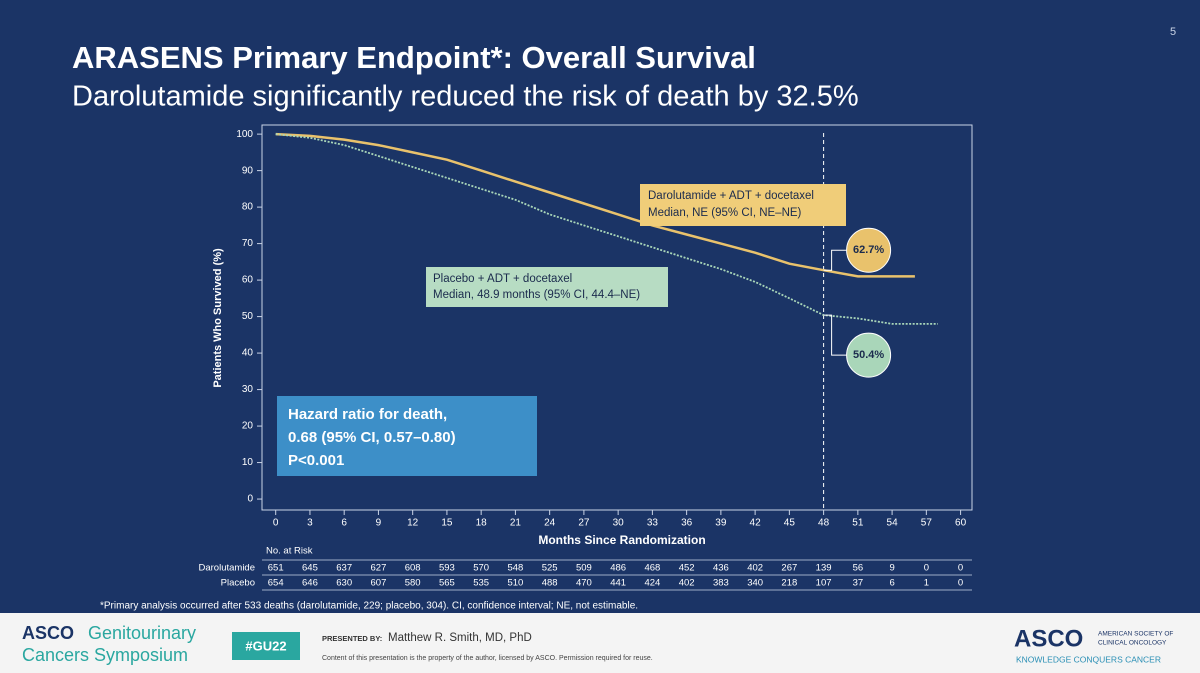 This screenshot has height=673, width=1200. What do you see at coordinates (482, 523) in the screenshot?
I see `x-tick-label: 18` at bounding box center [482, 523].